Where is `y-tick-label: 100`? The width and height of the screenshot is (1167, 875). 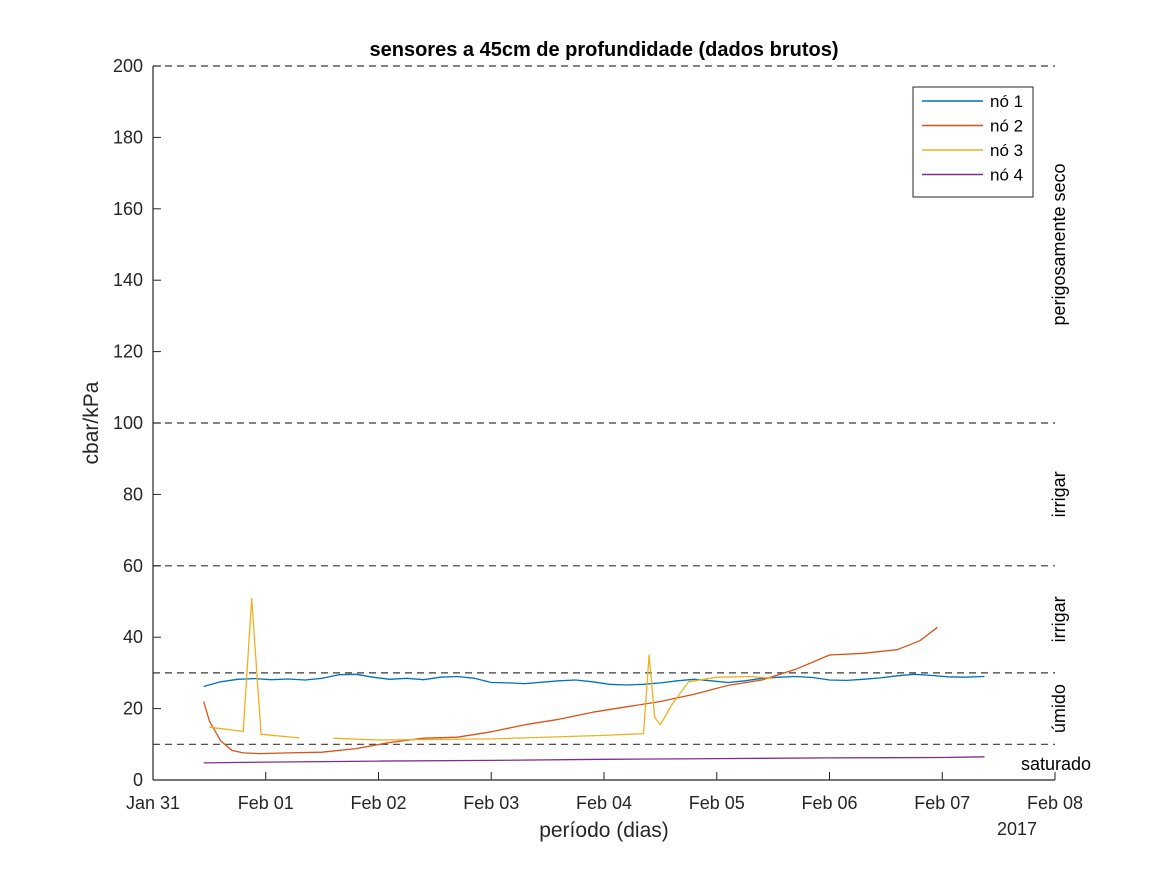
y-tick-label: 100 is located at coordinates (128, 423).